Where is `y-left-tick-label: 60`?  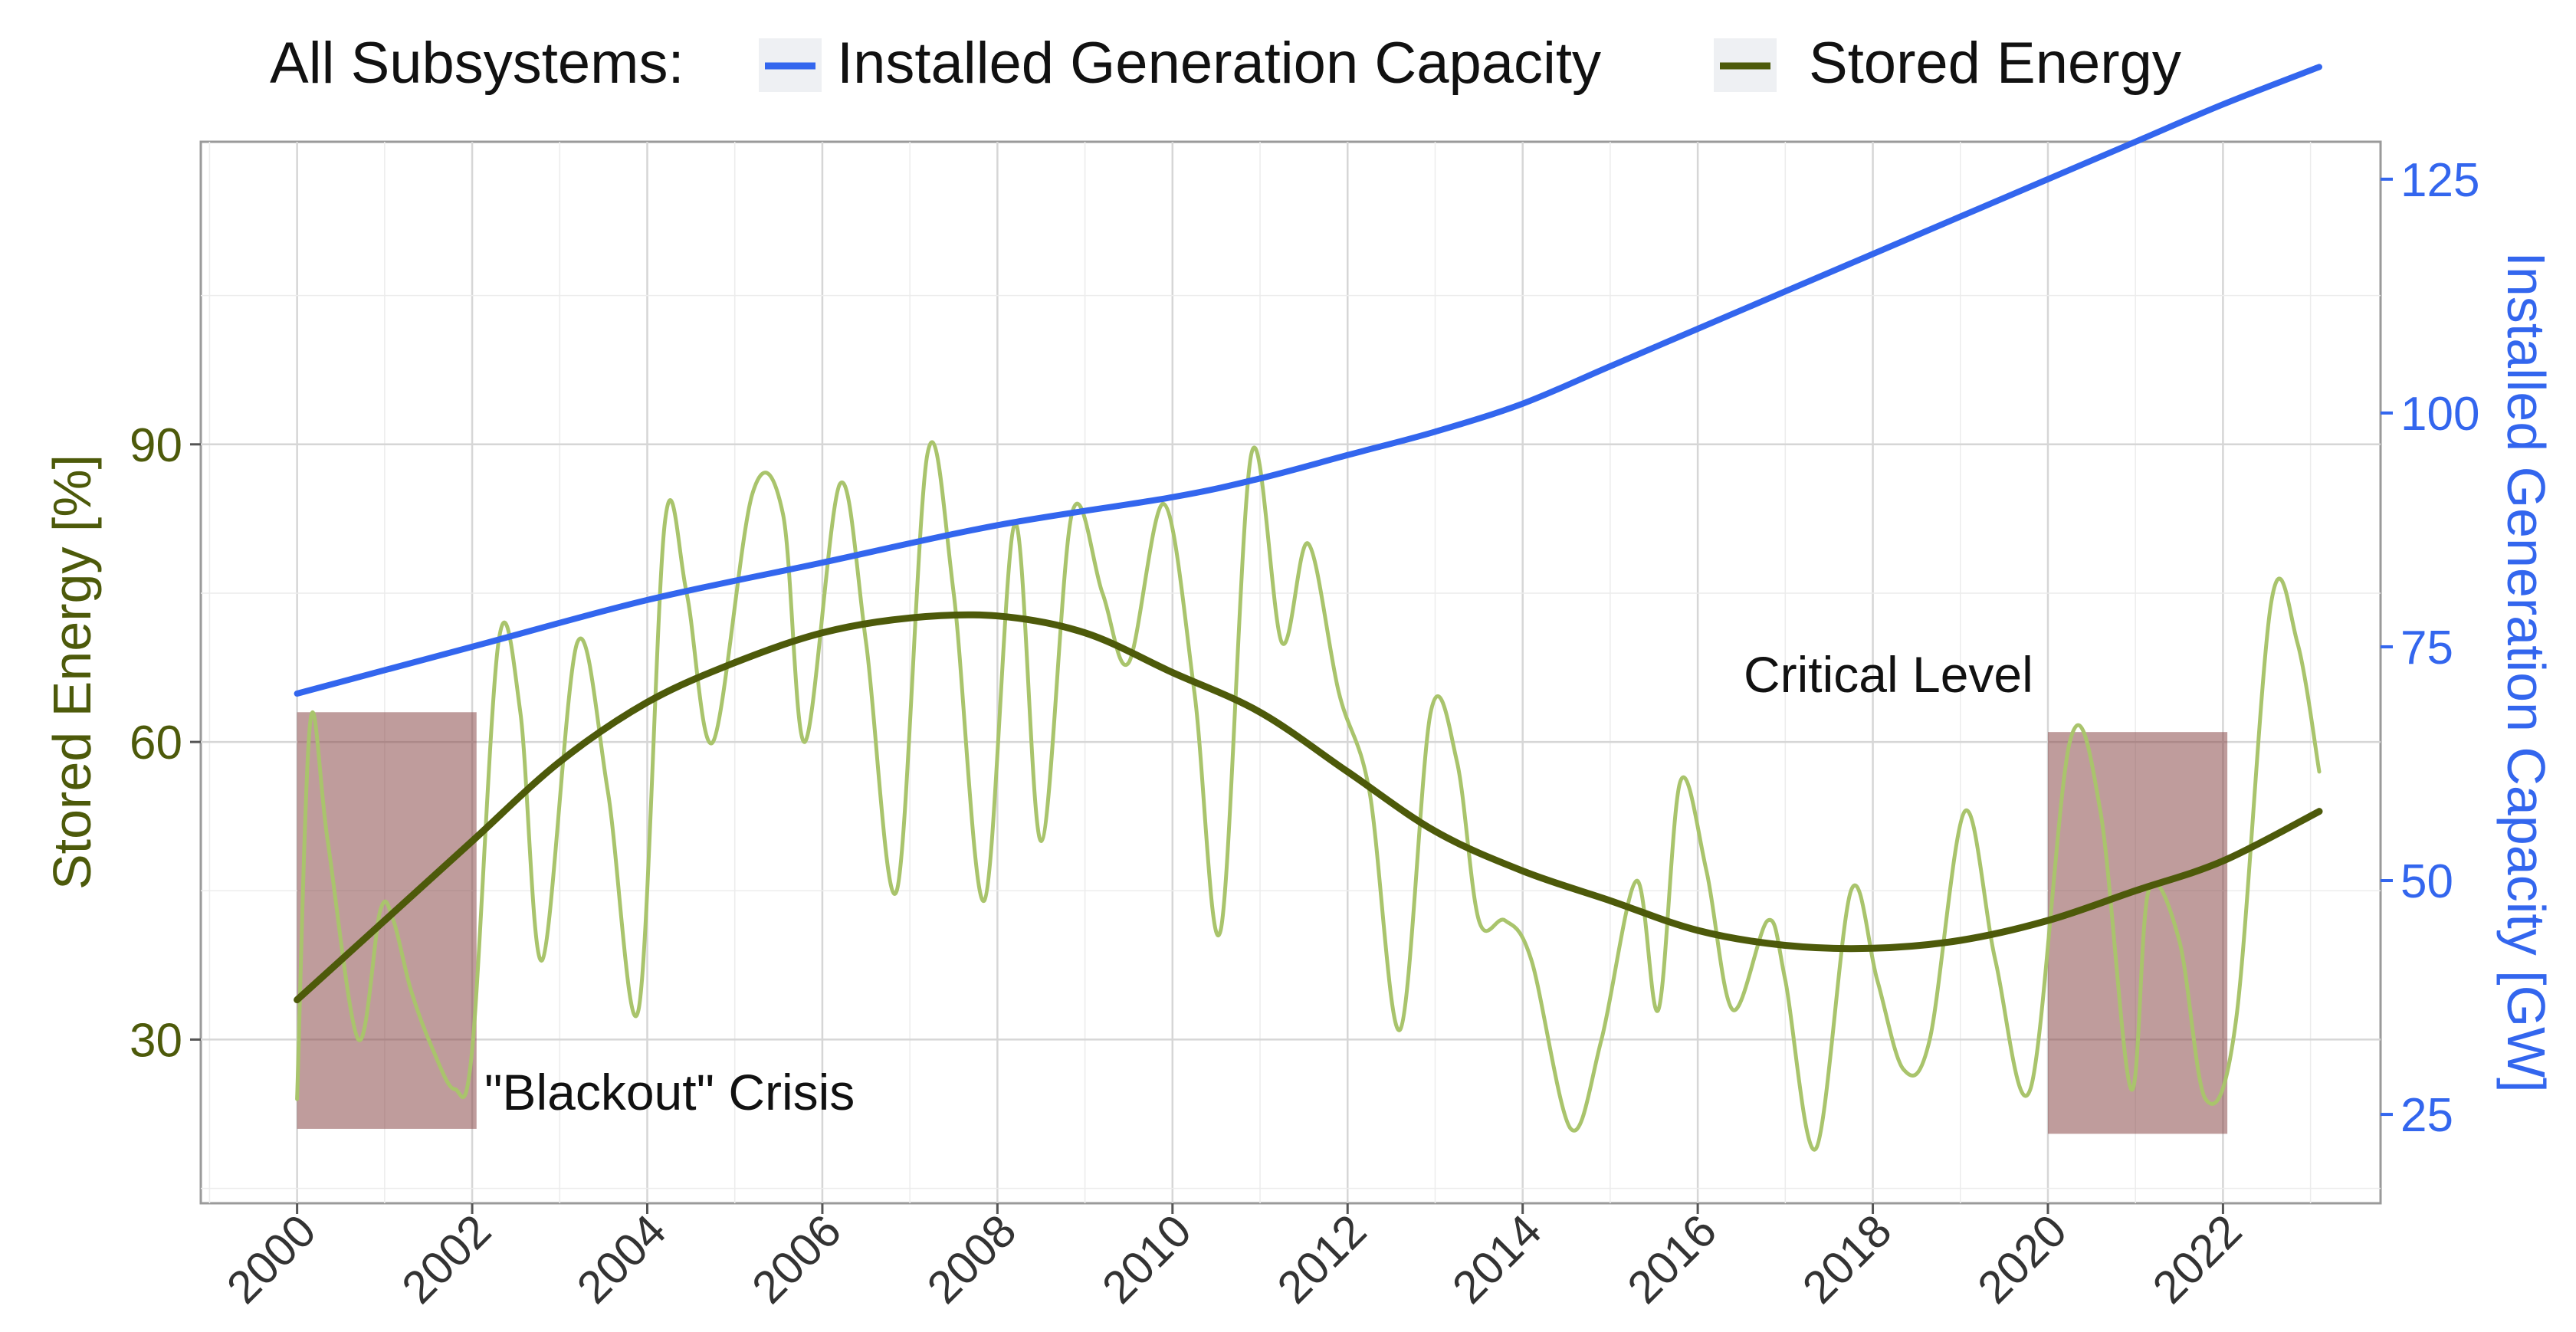 y-left-tick-label: 60 is located at coordinates (156, 743).